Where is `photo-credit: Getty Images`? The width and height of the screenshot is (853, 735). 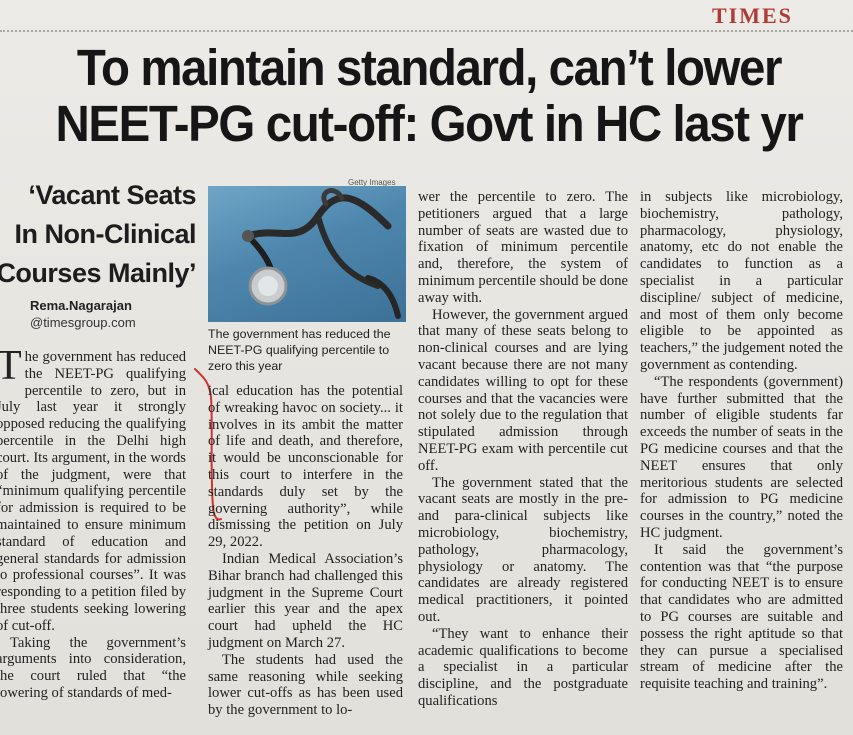
photo-credit: Getty Images is located at coordinates (372, 182).